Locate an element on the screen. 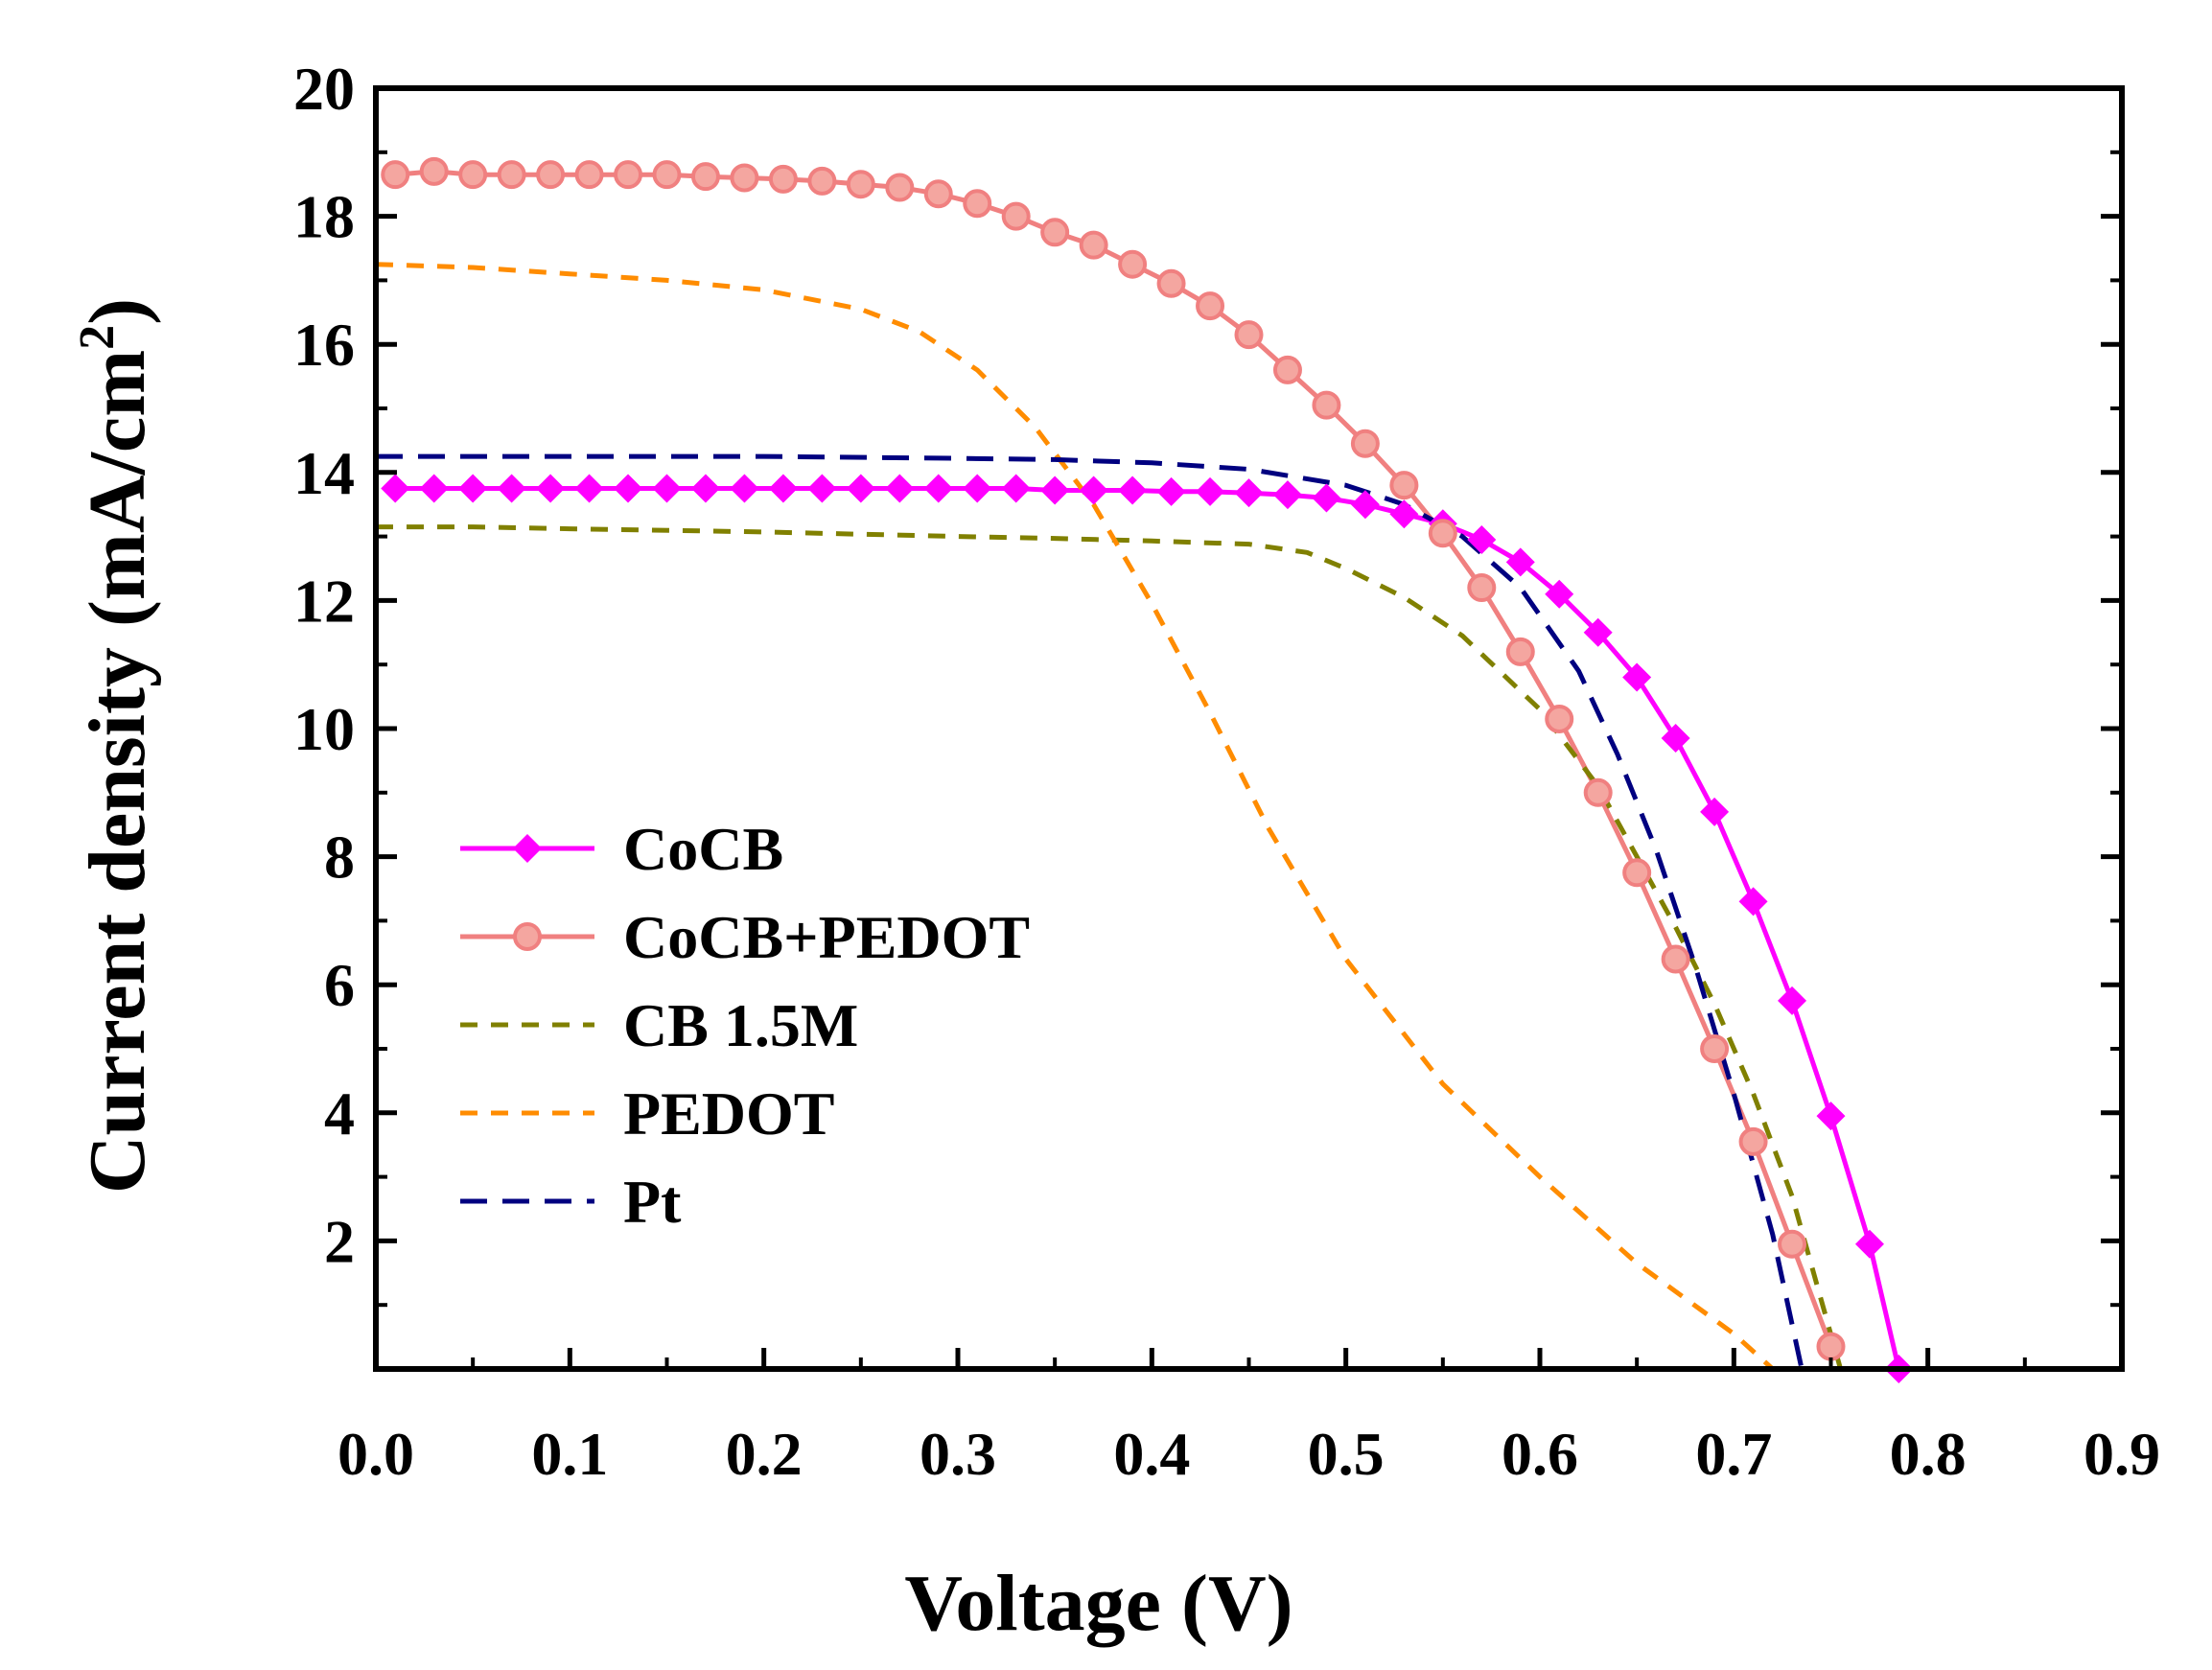 The height and width of the screenshot is (1670, 2212). legend-marker-cocb is located at coordinates (527, 848).